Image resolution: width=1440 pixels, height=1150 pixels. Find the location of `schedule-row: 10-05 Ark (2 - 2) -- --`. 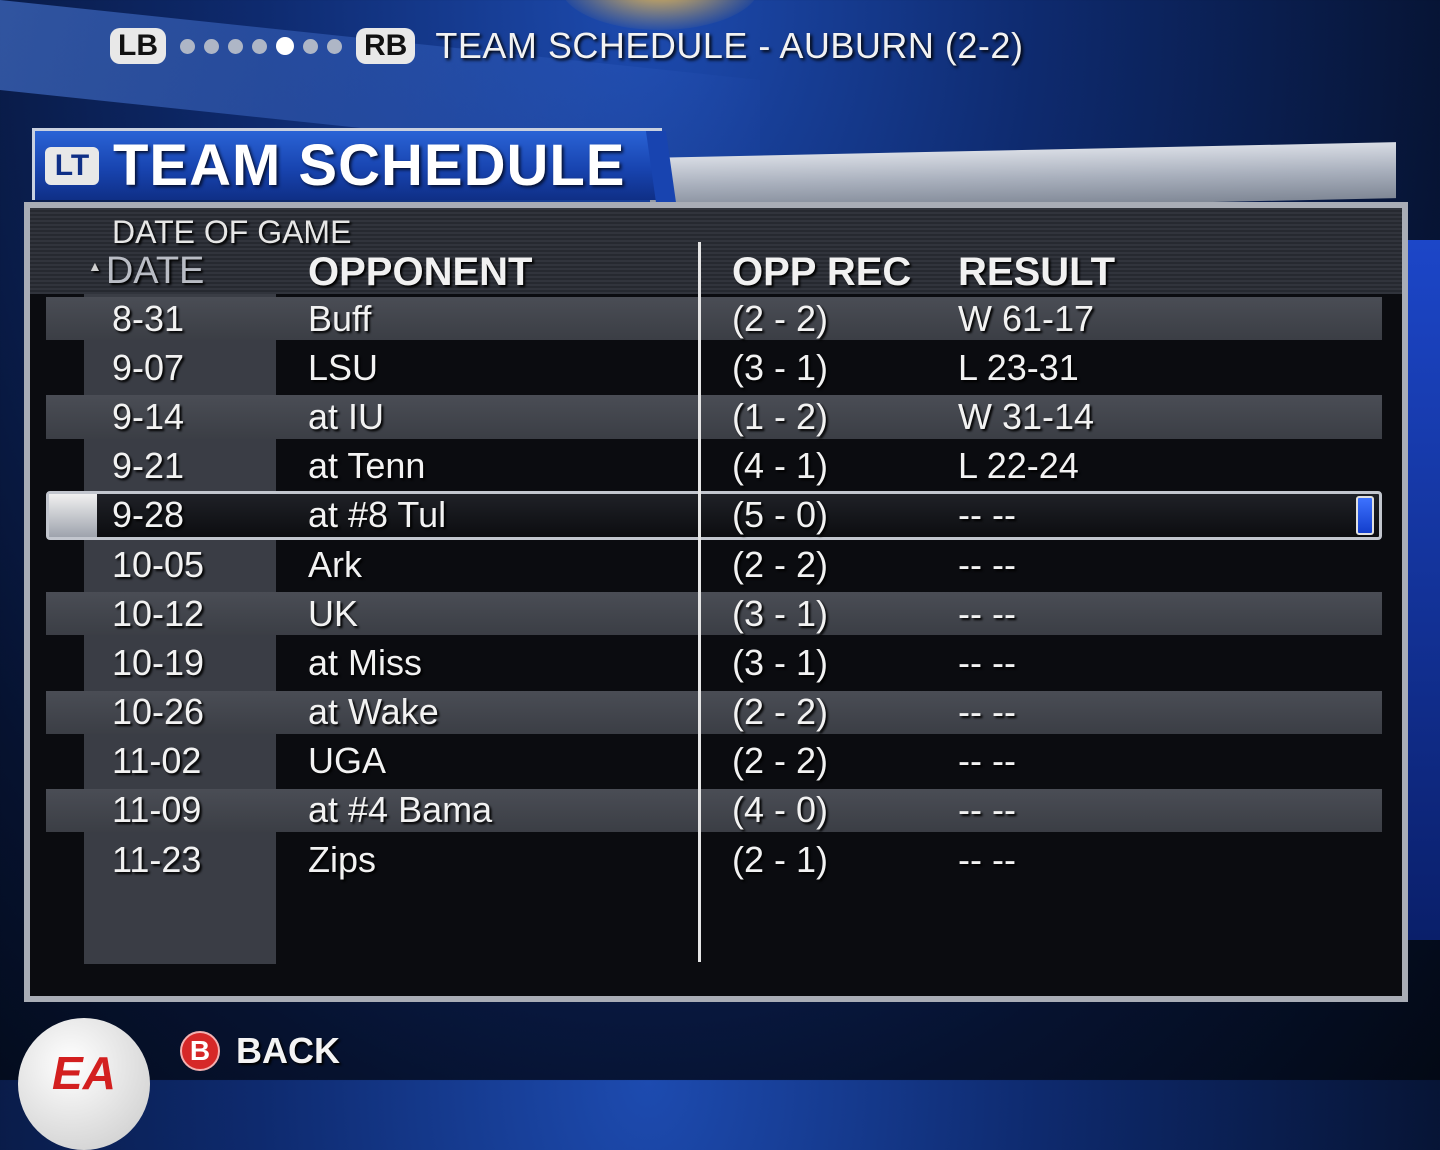

schedule-row: 10-05 Ark (2 - 2) -- -- is located at coordinates (714, 564).